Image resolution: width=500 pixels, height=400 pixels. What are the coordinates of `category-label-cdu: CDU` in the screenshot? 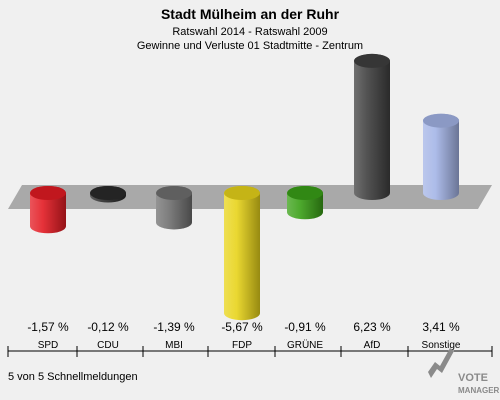 It's located at (108, 345).